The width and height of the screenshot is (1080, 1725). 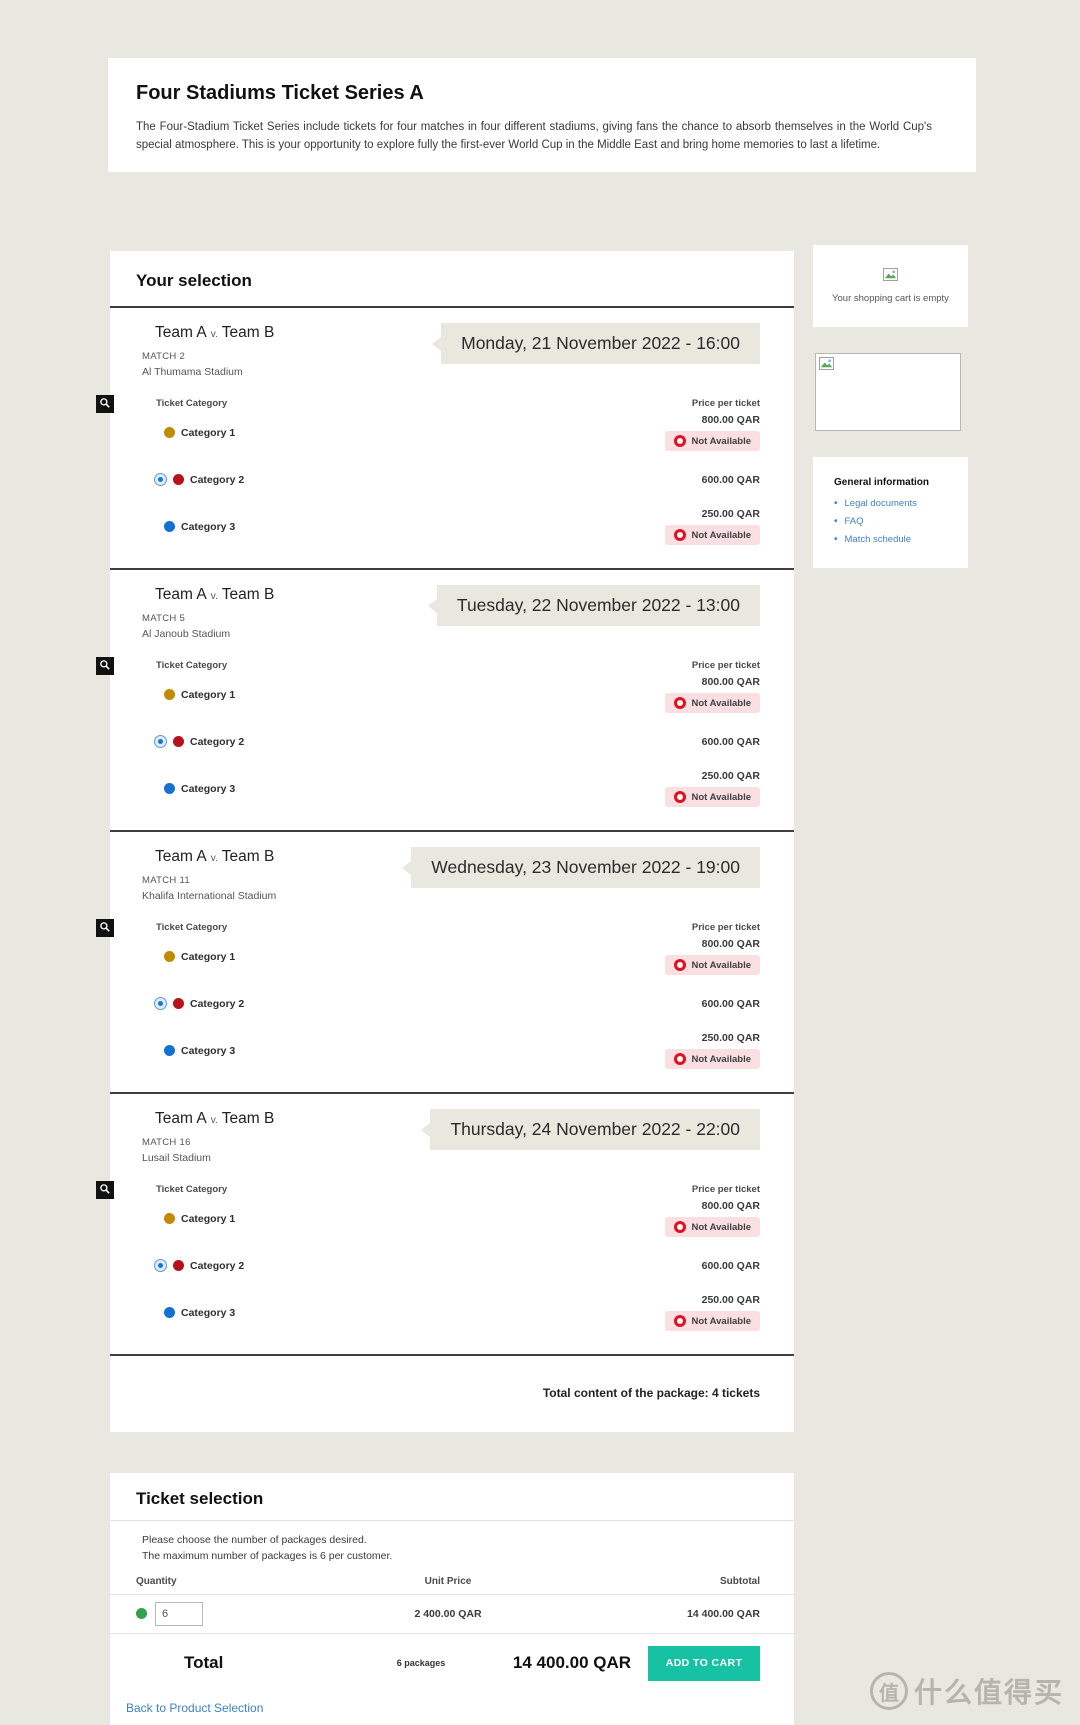 I want to click on packages-count: 6 packages, so click(x=421, y=1663).